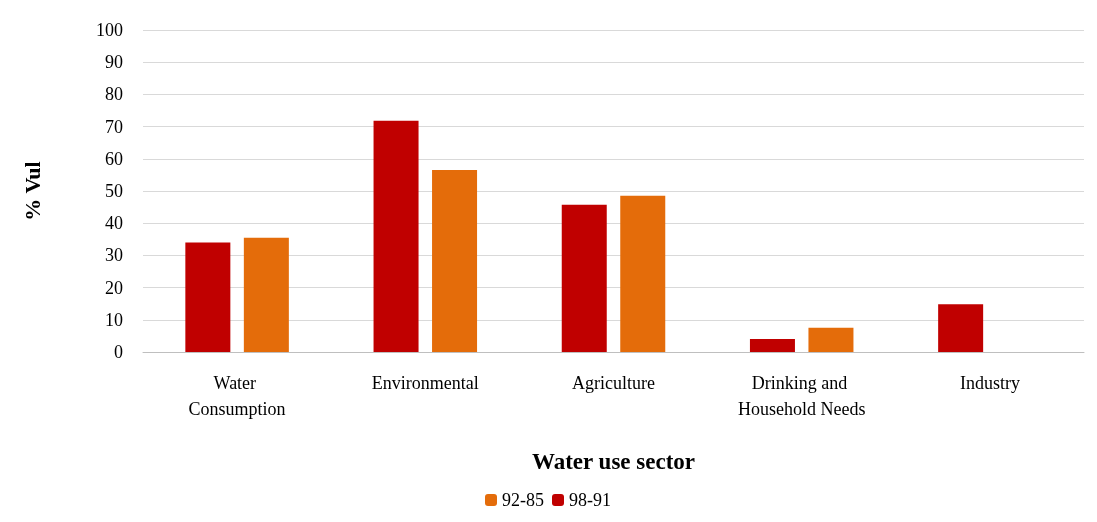 The image size is (1097, 522). I want to click on y-tick-label: 40, so click(114, 223).